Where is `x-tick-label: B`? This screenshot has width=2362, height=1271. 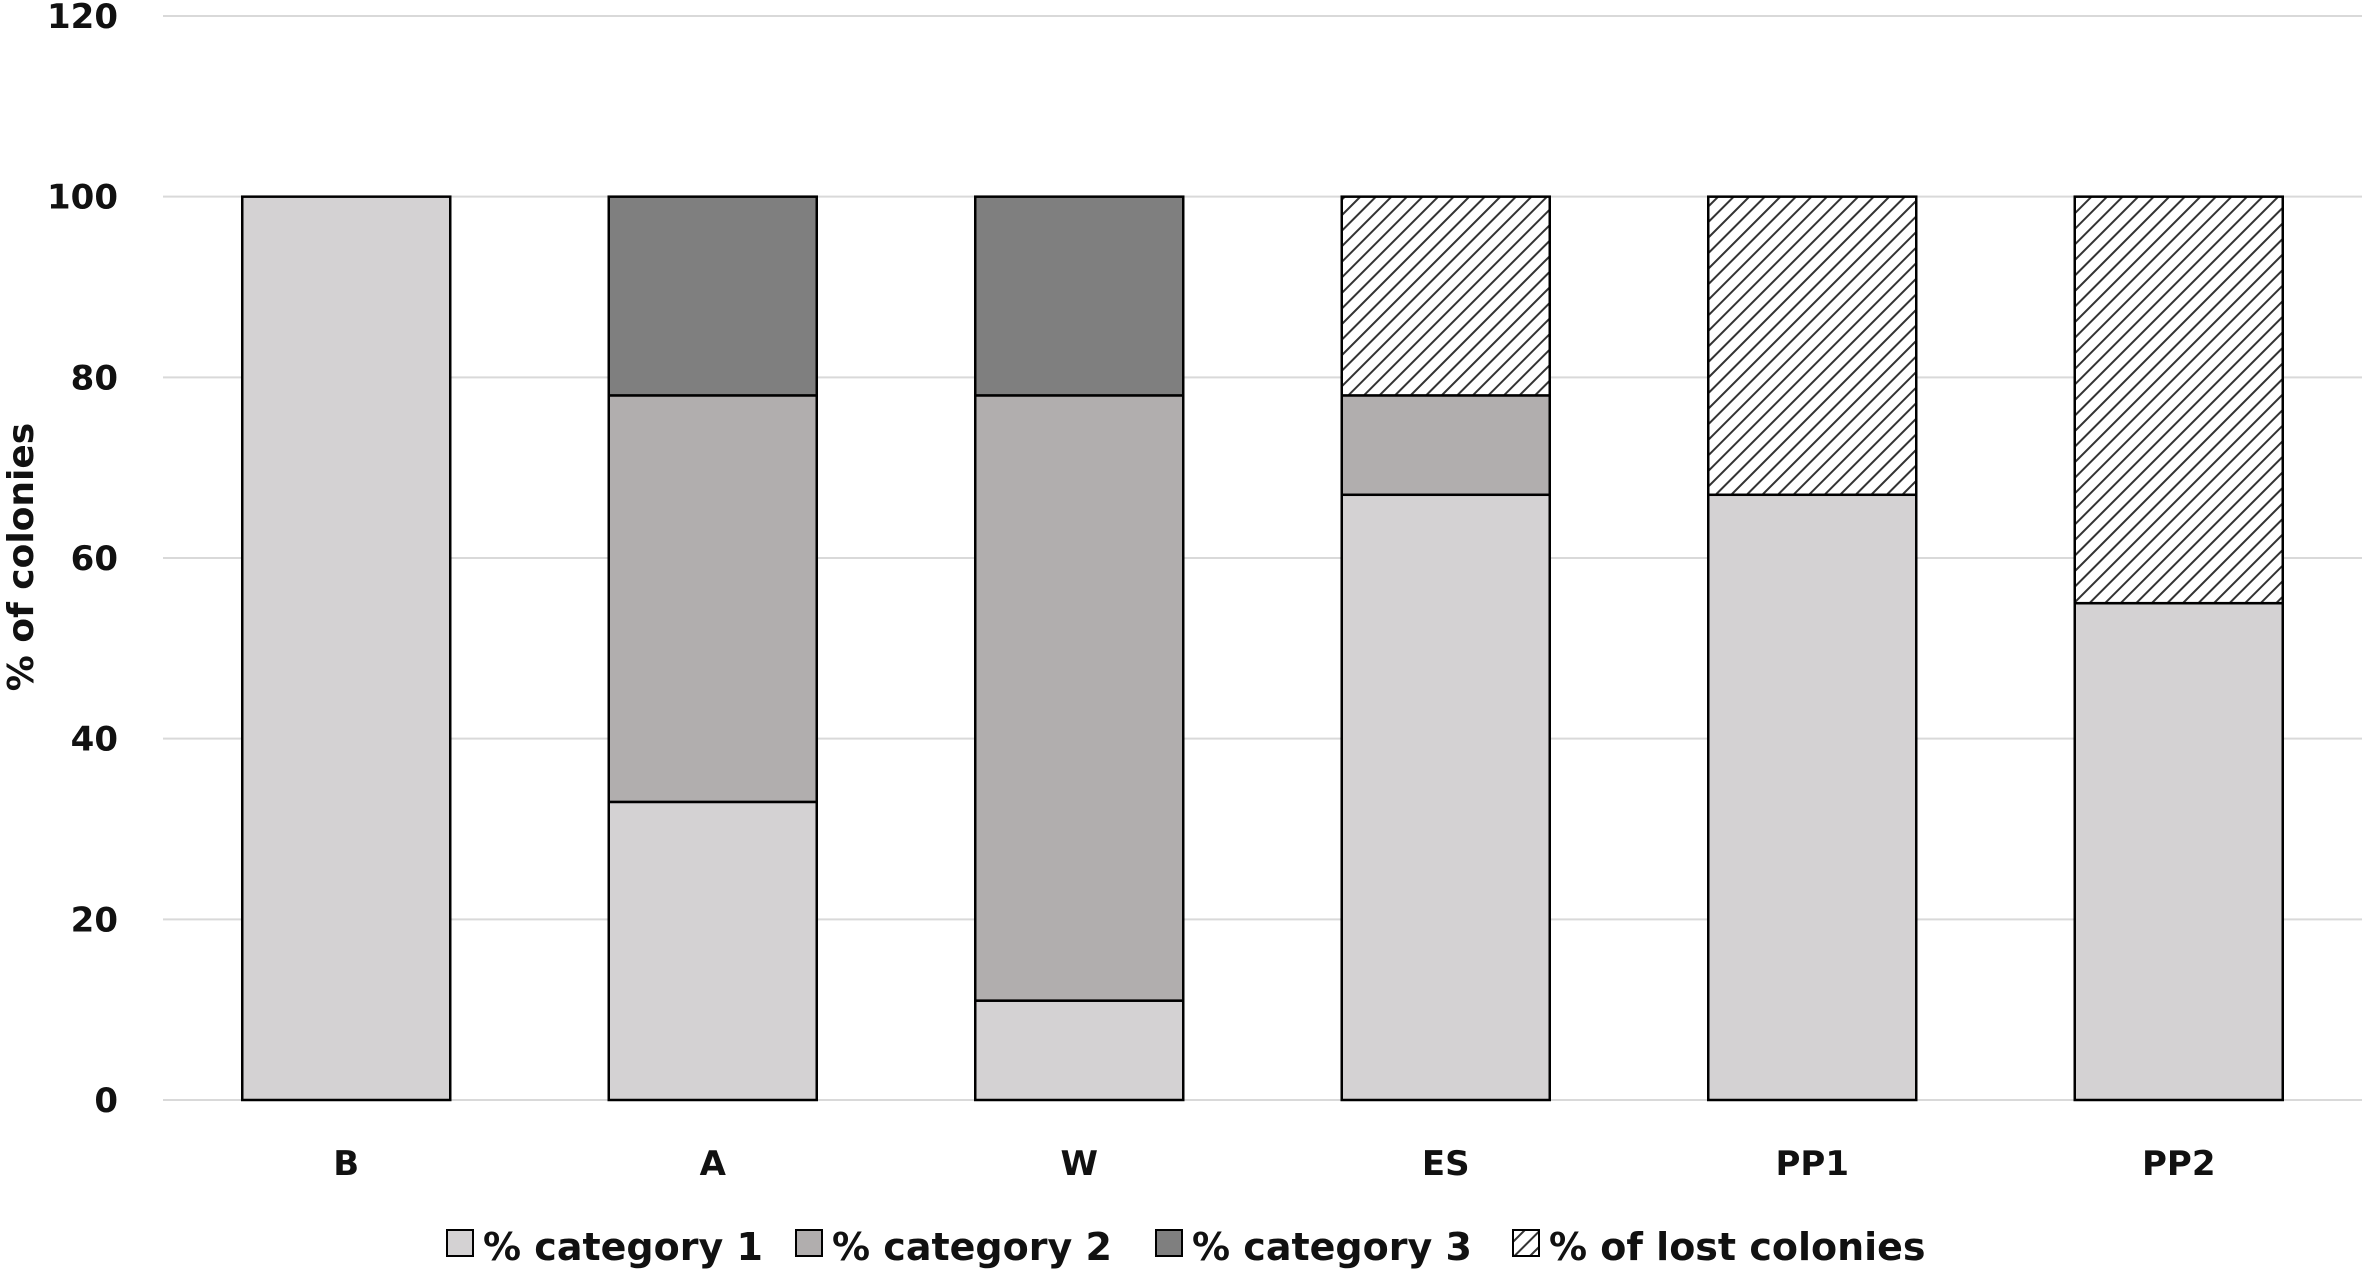
x-tick-label: B is located at coordinates (346, 1164).